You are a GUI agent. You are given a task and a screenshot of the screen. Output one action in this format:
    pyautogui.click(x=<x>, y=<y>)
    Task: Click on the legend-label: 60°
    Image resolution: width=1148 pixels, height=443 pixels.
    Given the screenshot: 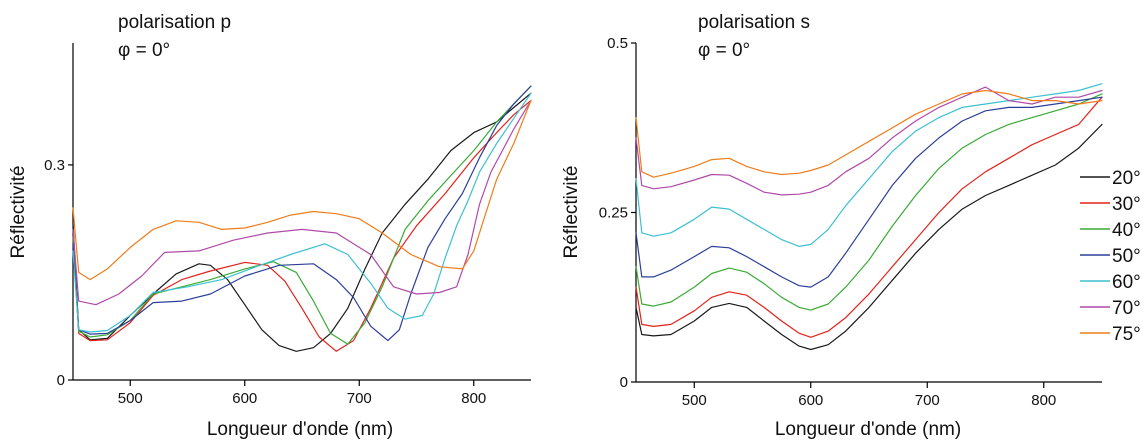 What is the action you would take?
    pyautogui.click(x=1126, y=282)
    